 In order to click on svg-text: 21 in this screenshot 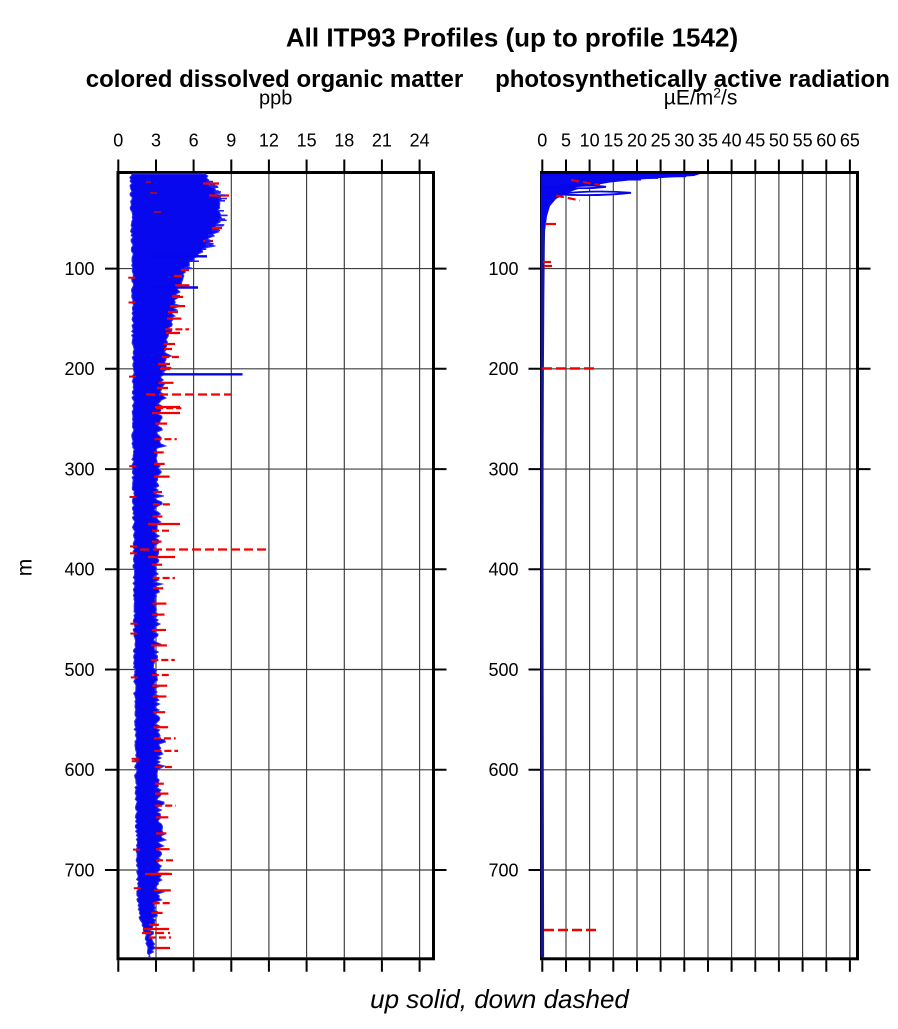, I will do `click(382, 141)`.